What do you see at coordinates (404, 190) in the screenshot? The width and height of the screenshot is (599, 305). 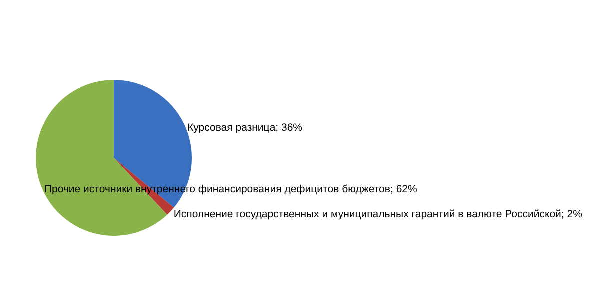 I see `data-label: ; 62%` at bounding box center [404, 190].